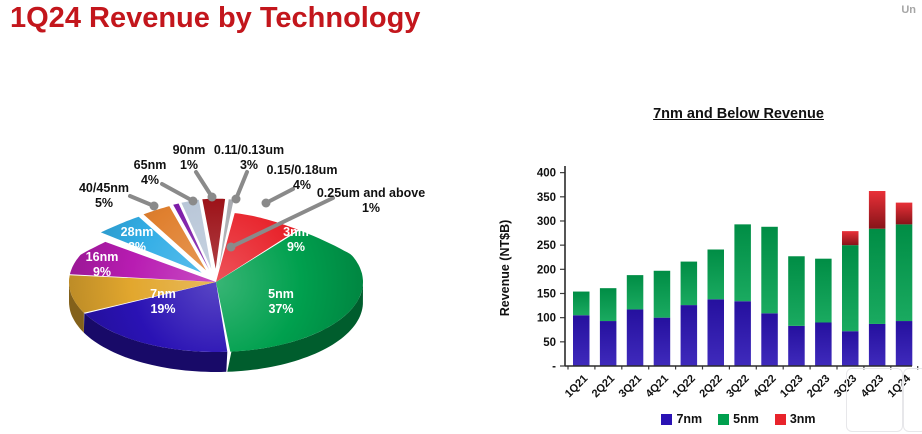 The height and width of the screenshot is (434, 922). Describe the element at coordinates (631, 387) in the screenshot. I see `x-tick-label: 3Q21` at that location.